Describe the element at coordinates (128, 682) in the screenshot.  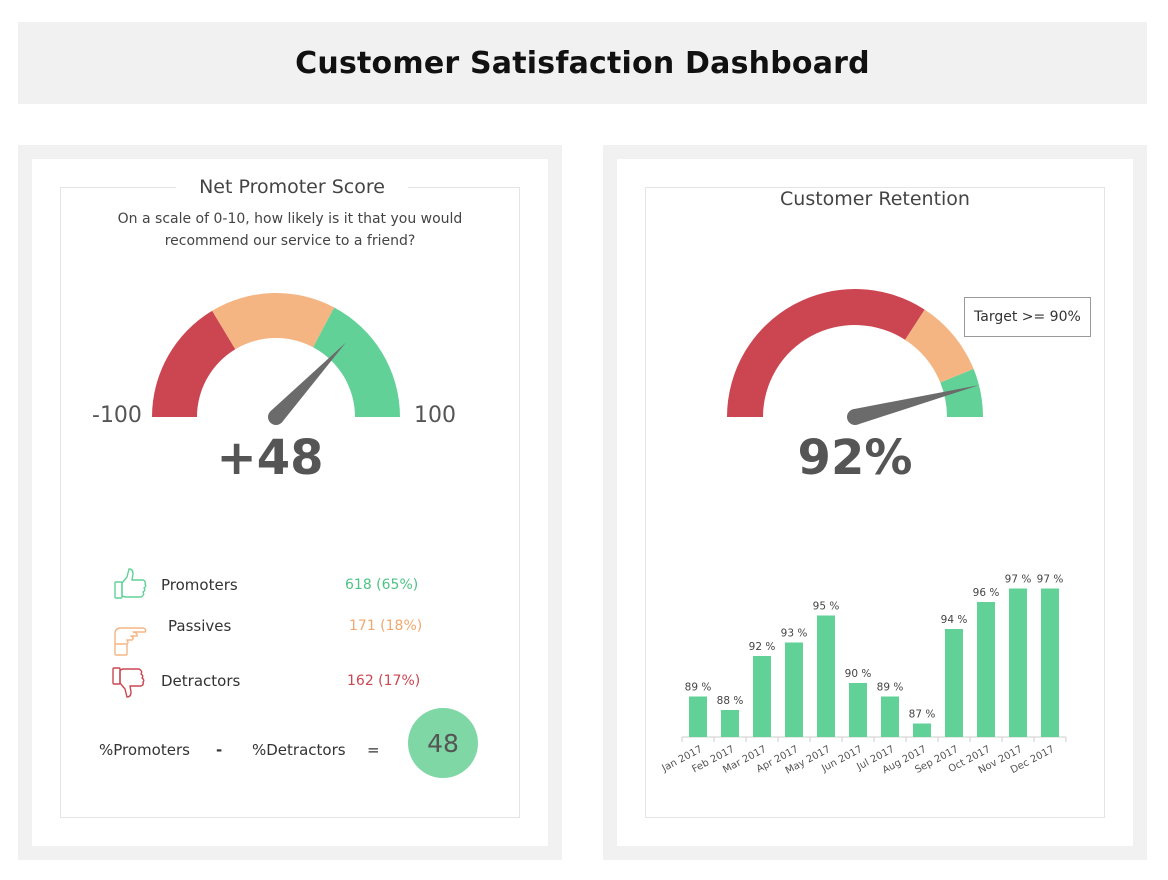
I see `thumbs-down-icon` at that location.